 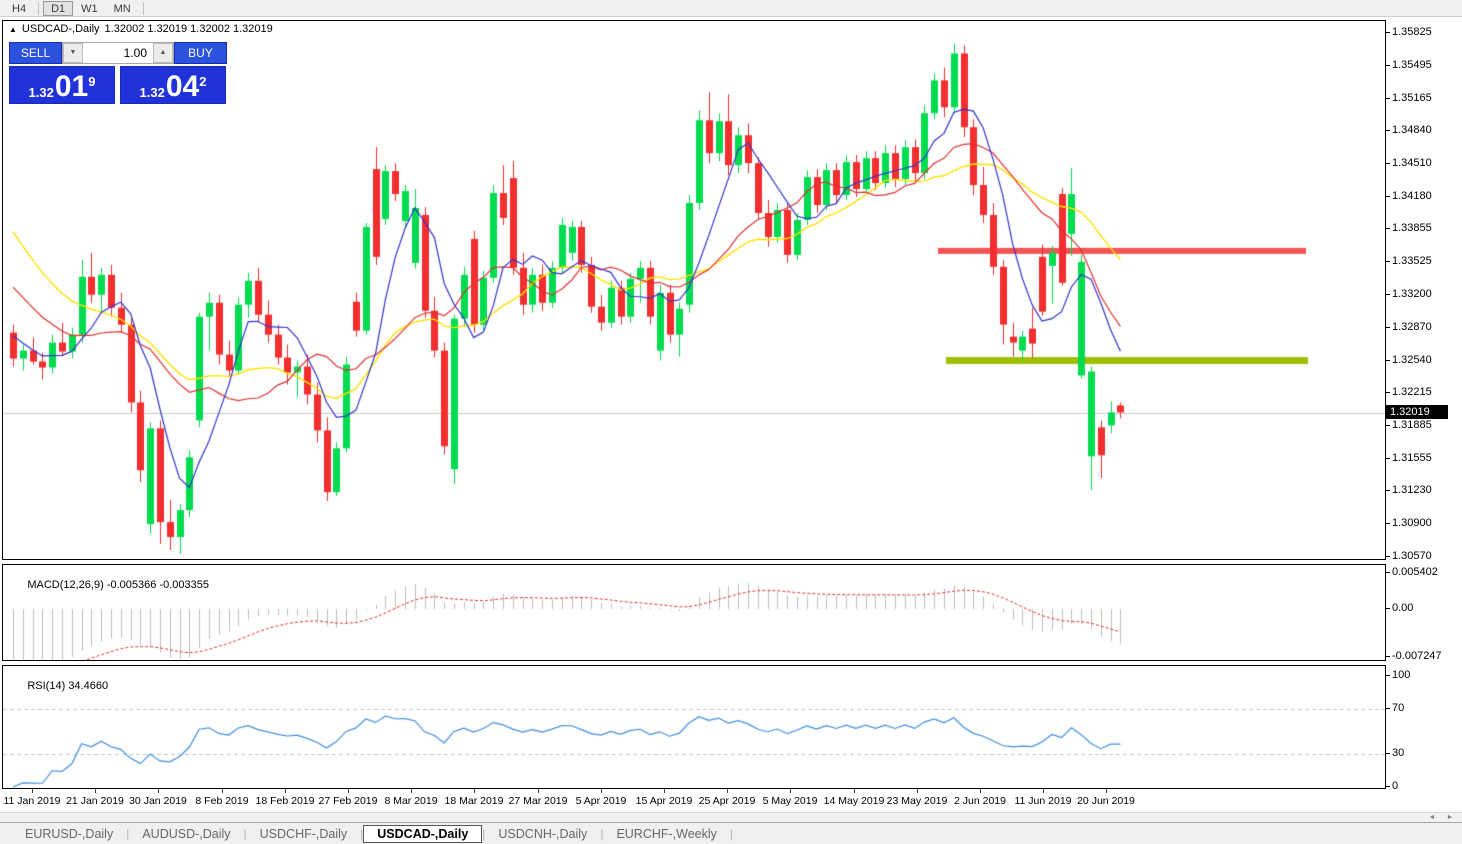 I want to click on scroll-left-icon: ◄, so click(x=1432, y=817).